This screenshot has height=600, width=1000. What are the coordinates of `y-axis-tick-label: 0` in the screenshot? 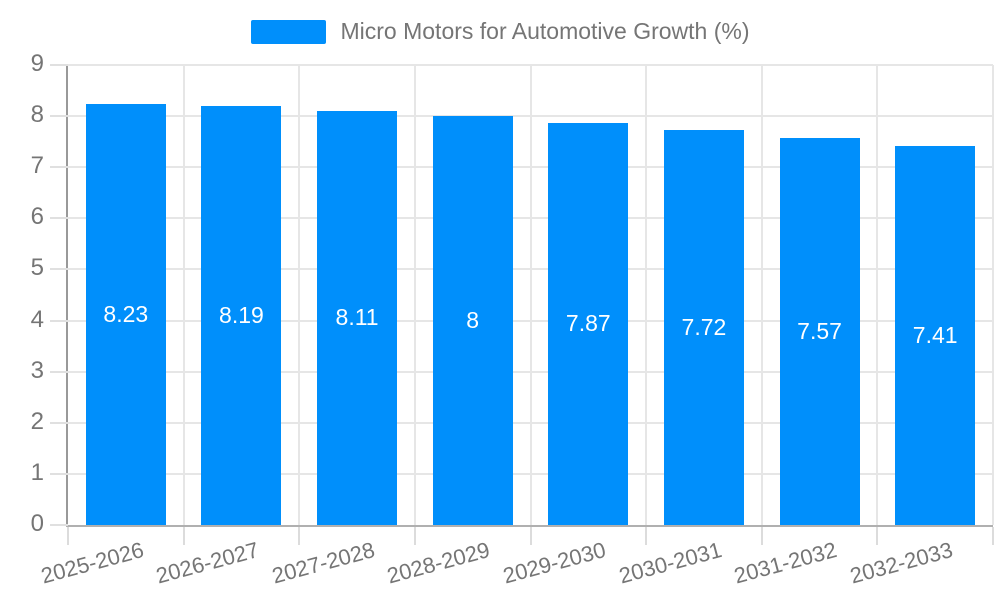 It's located at (37, 524).